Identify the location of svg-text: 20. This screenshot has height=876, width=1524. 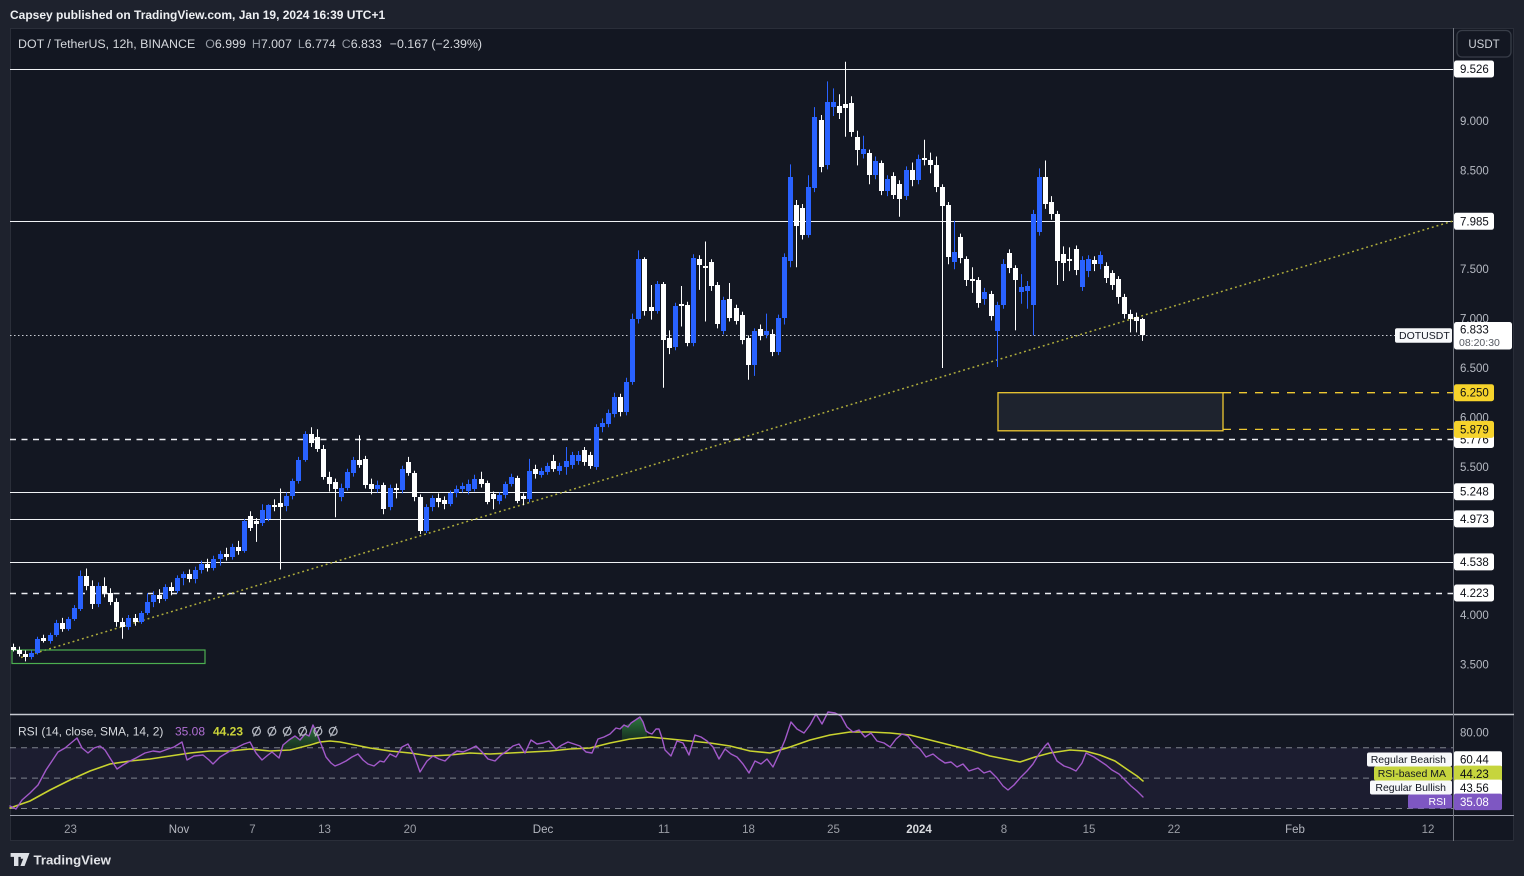
(410, 830).